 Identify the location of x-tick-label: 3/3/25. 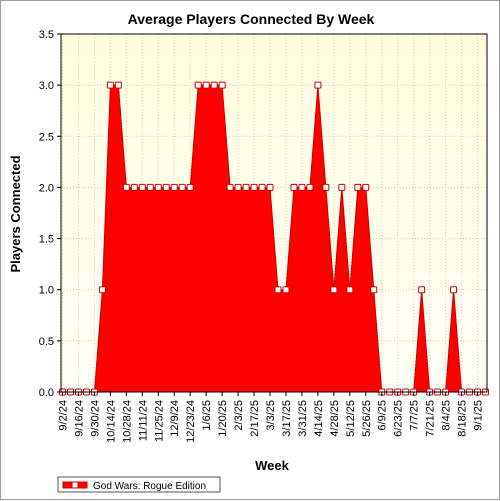
(271, 415).